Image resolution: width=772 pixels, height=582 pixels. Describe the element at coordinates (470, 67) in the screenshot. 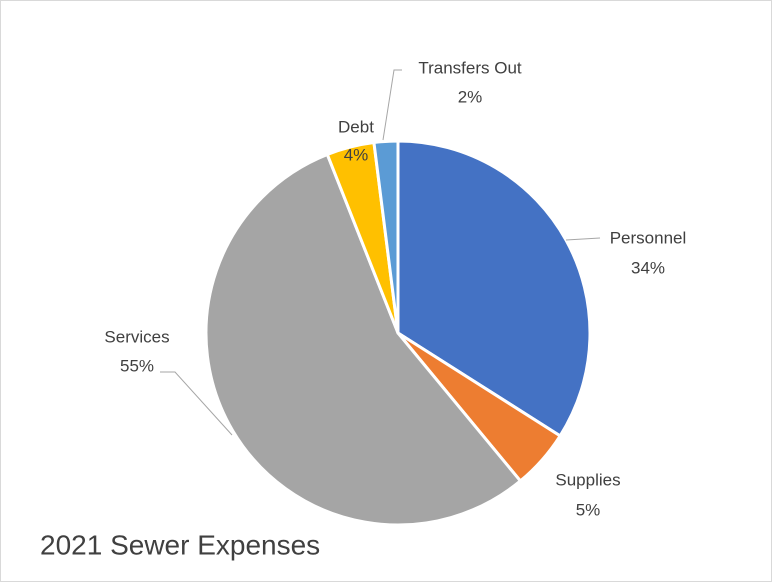

I see `slice-label: Transfers Out` at that location.